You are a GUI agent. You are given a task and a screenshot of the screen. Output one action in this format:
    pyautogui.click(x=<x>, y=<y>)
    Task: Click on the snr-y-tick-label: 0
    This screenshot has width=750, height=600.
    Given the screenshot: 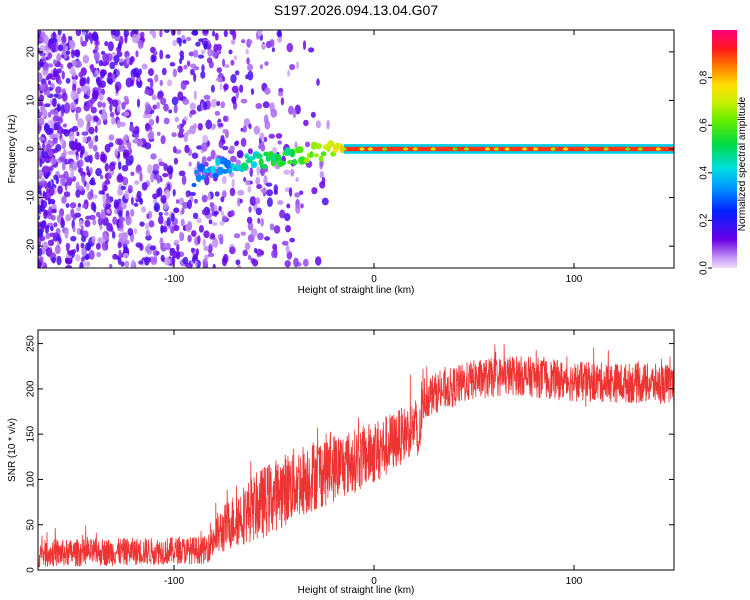 What is the action you would take?
    pyautogui.click(x=31, y=570)
    